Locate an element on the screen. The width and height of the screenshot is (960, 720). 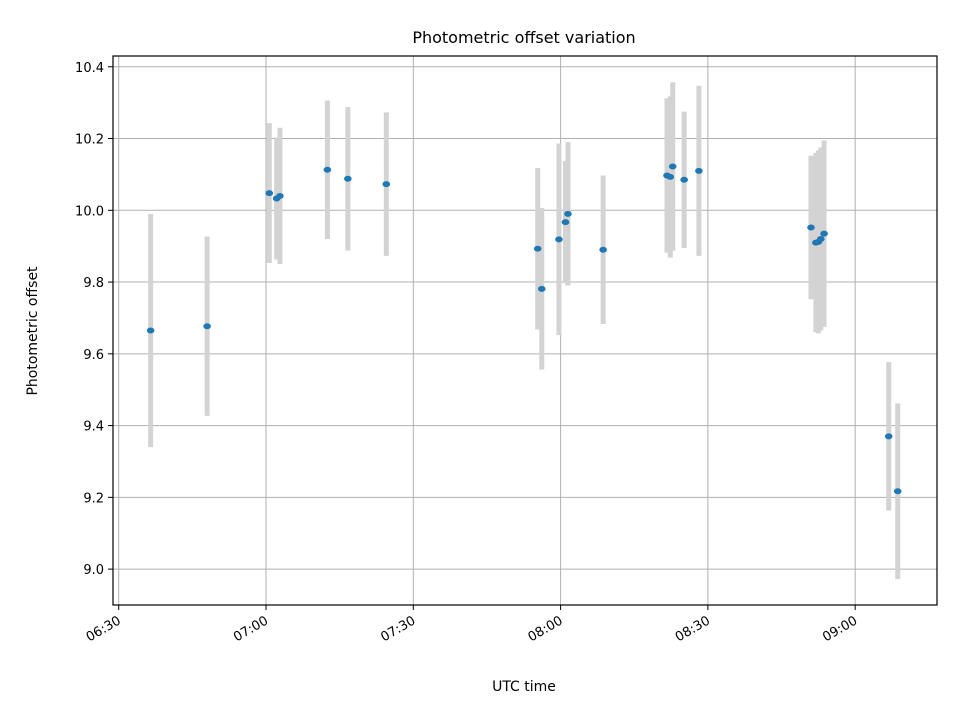
y-tick-label: 10.4 is located at coordinates (89, 68).